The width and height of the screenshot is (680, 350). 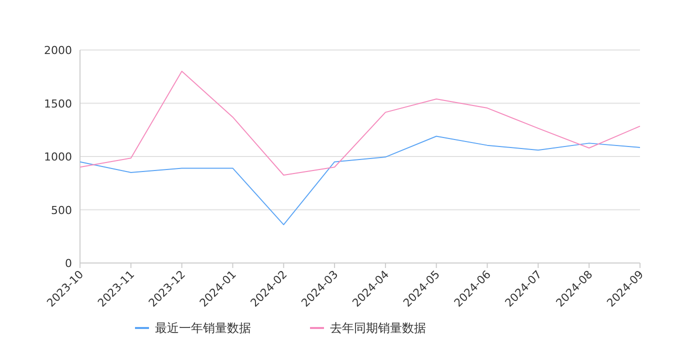 I want to click on y-tick-label: 0, so click(x=68, y=263).